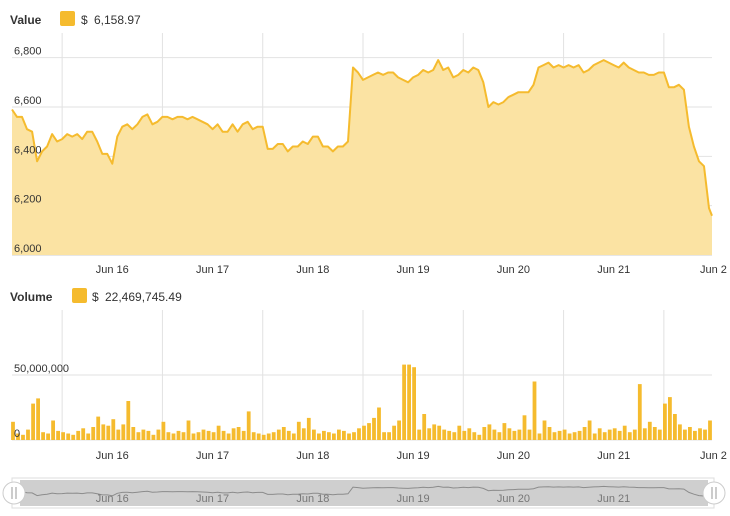  What do you see at coordinates (41, 401) in the screenshot?
I see `volume-y-axis-labels: 0 50,000,000` at bounding box center [41, 401].